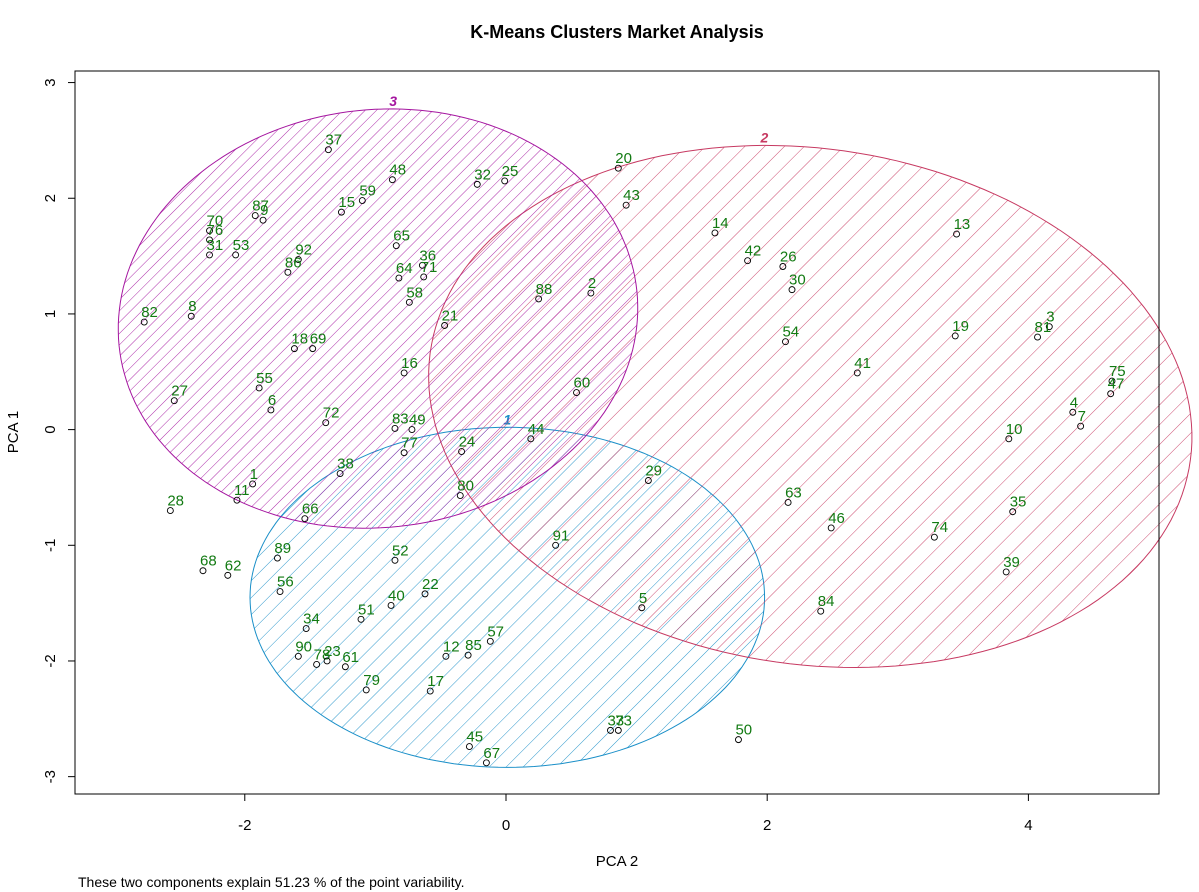 The image size is (1199, 892). What do you see at coordinates (50, 198) in the screenshot?
I see `y-tick-label: 2` at bounding box center [50, 198].